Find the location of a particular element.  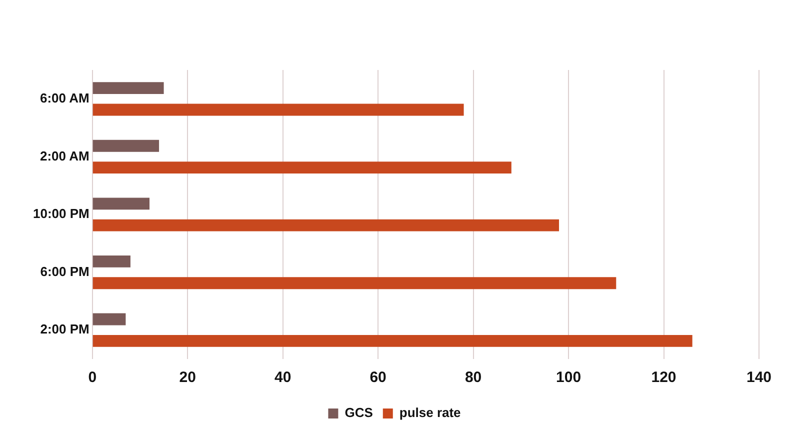

y-tick-label: 2:00 AM is located at coordinates (65, 156).